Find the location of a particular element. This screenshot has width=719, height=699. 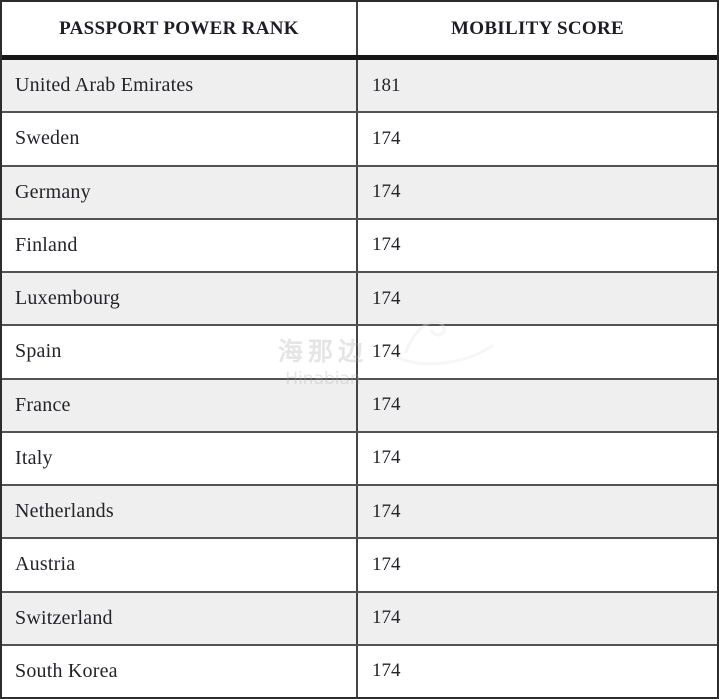

table-row: Spain 174 is located at coordinates (359, 353).